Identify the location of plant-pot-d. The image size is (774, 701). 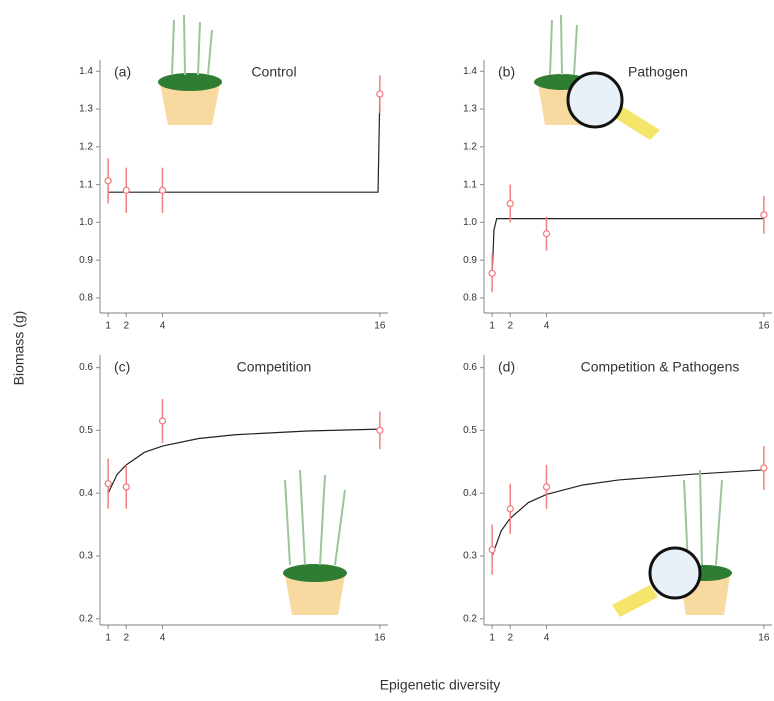
(672, 543).